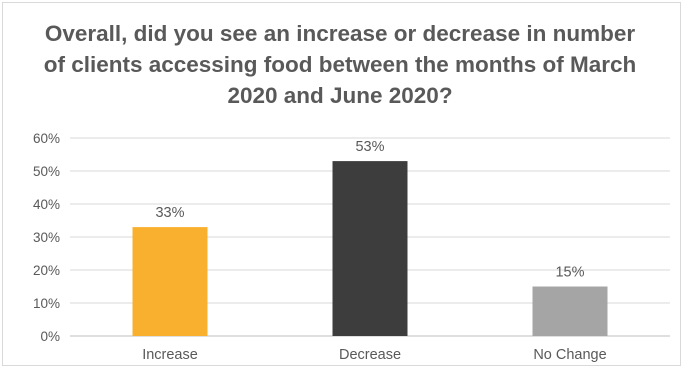 This screenshot has width=685, height=370. What do you see at coordinates (569, 273) in the screenshot?
I see `data-label: 15%` at bounding box center [569, 273].